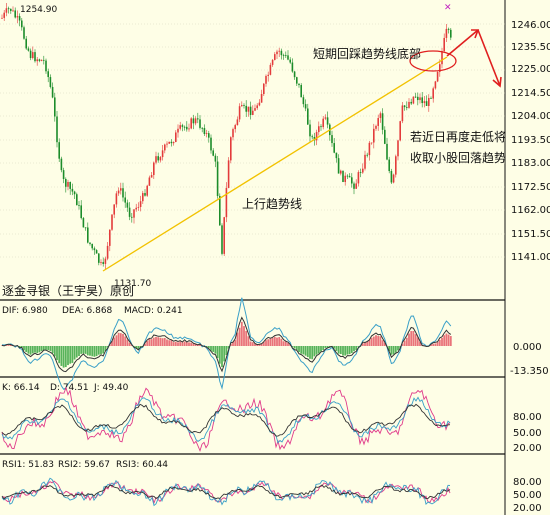 The width and height of the screenshot is (550, 515). I want to click on kdj-k-line, so click(226, 420).